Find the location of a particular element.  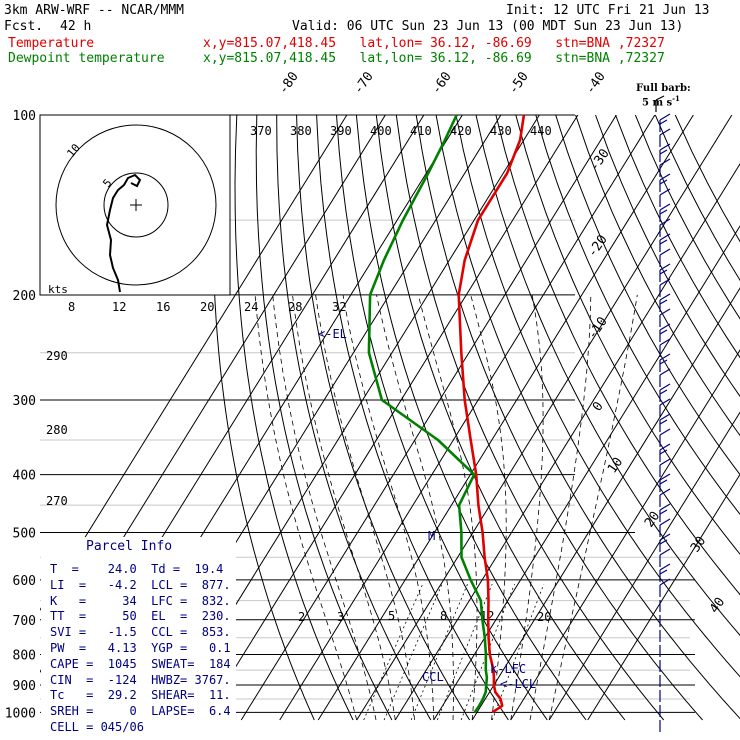

theta-e-label: 370 is located at coordinates (261, 131).